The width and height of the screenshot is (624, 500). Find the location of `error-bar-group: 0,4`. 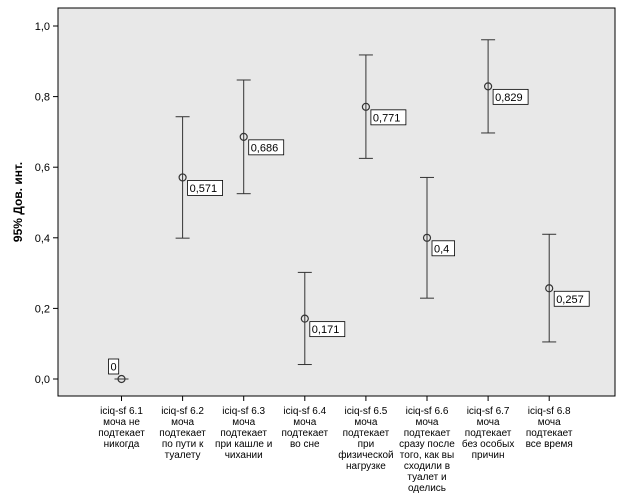

error-bar-group: 0,4 is located at coordinates (438, 237).